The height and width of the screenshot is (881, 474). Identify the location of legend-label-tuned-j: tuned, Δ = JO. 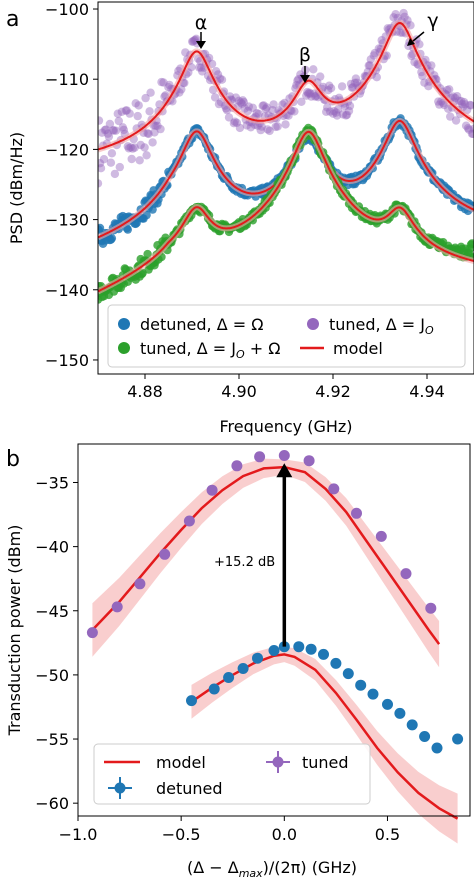
(381, 326).